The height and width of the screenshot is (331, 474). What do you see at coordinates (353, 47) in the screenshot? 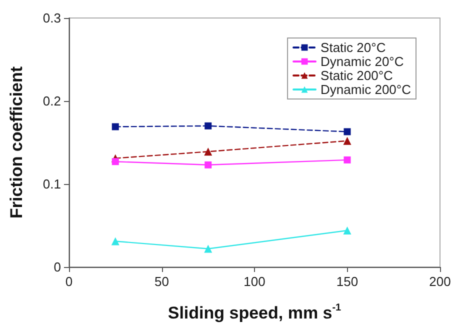
I see `legend-label: Static 20°C` at bounding box center [353, 47].